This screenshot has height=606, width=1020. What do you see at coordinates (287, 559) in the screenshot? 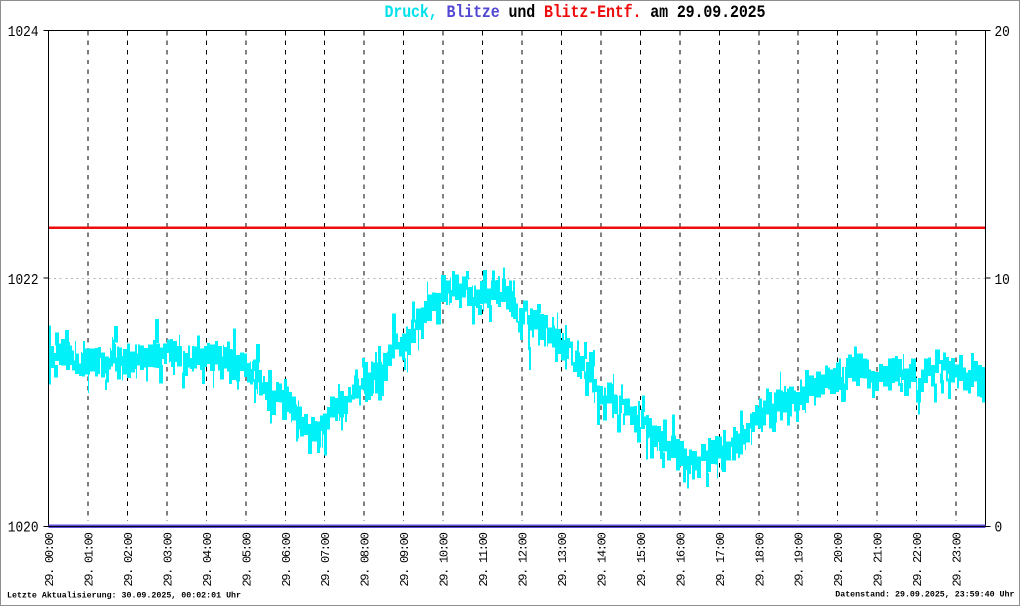
I see `svg-text: 29. 06:00` at bounding box center [287, 559].